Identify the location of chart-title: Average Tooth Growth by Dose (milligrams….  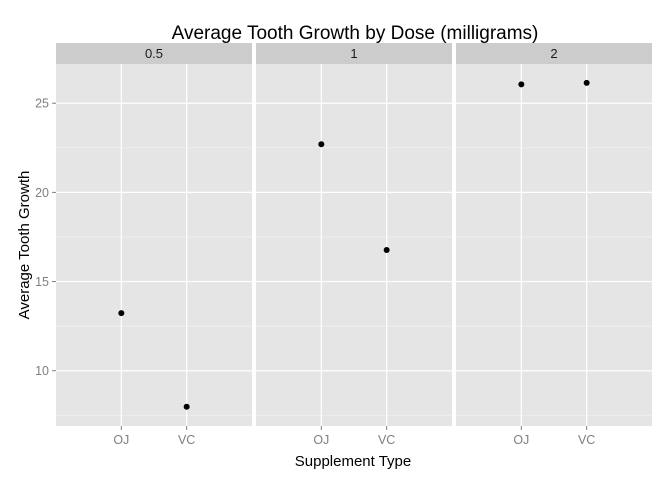
(355, 33).